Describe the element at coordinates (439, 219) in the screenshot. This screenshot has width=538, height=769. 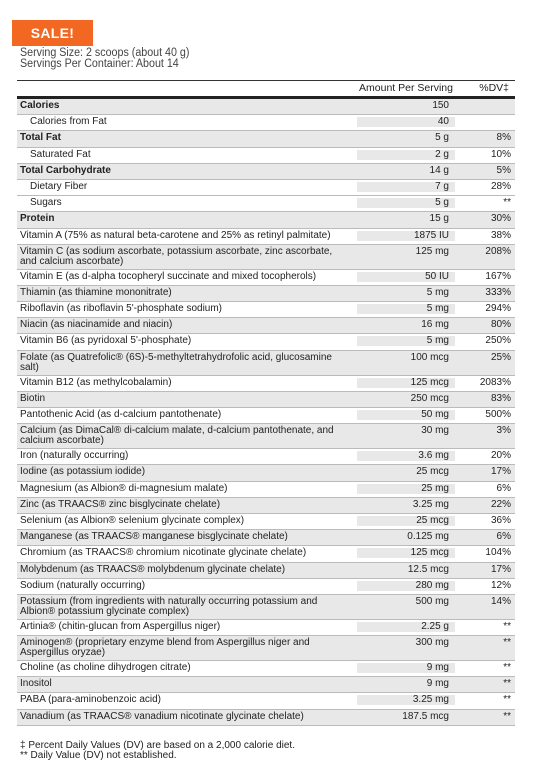
I see `nutrient-amount: 15 g` at that location.